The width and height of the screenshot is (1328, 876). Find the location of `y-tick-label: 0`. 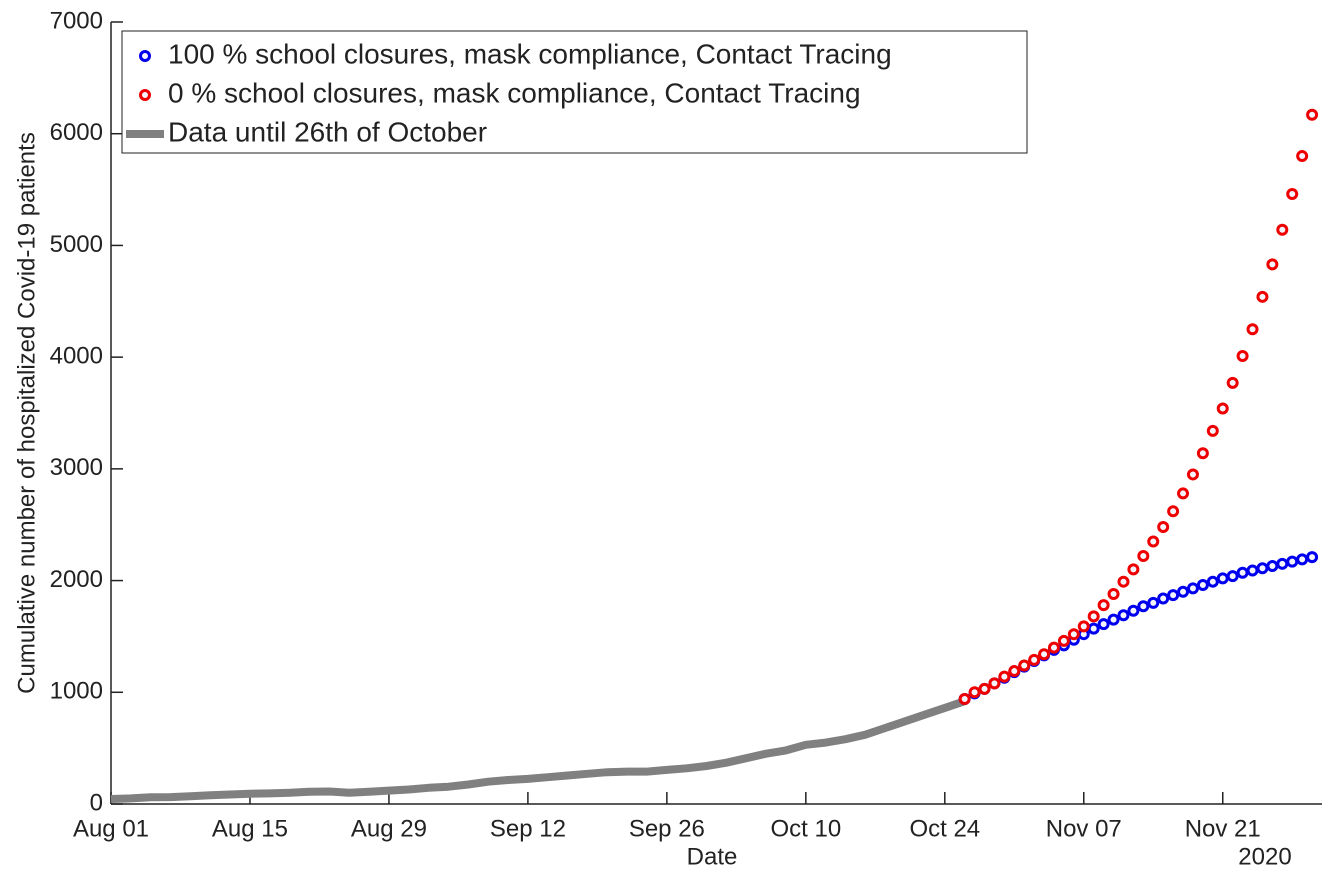

y-tick-label: 0 is located at coordinates (96, 802).